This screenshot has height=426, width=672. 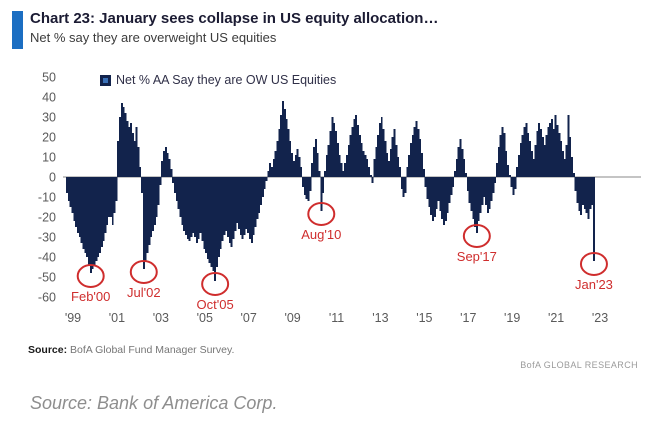 I want to click on annotation-label: Sep'17, so click(x=477, y=256).